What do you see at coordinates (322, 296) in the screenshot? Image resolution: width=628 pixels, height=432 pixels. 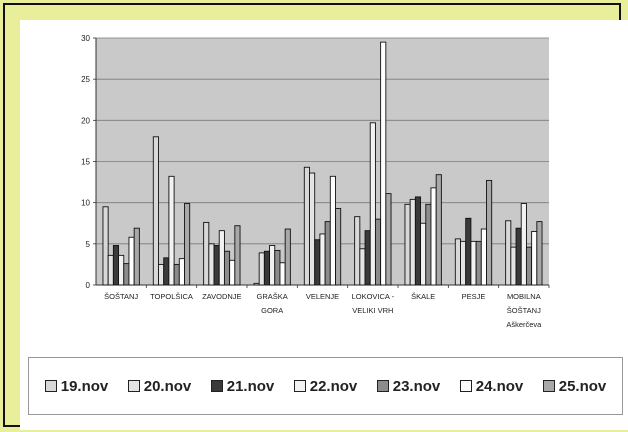 I see `x-category-label: VELENJE` at bounding box center [322, 296].